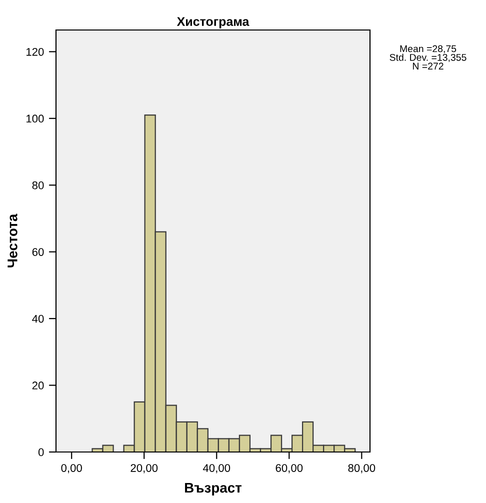  I want to click on x-tick-label: 0,00, so click(71, 469).